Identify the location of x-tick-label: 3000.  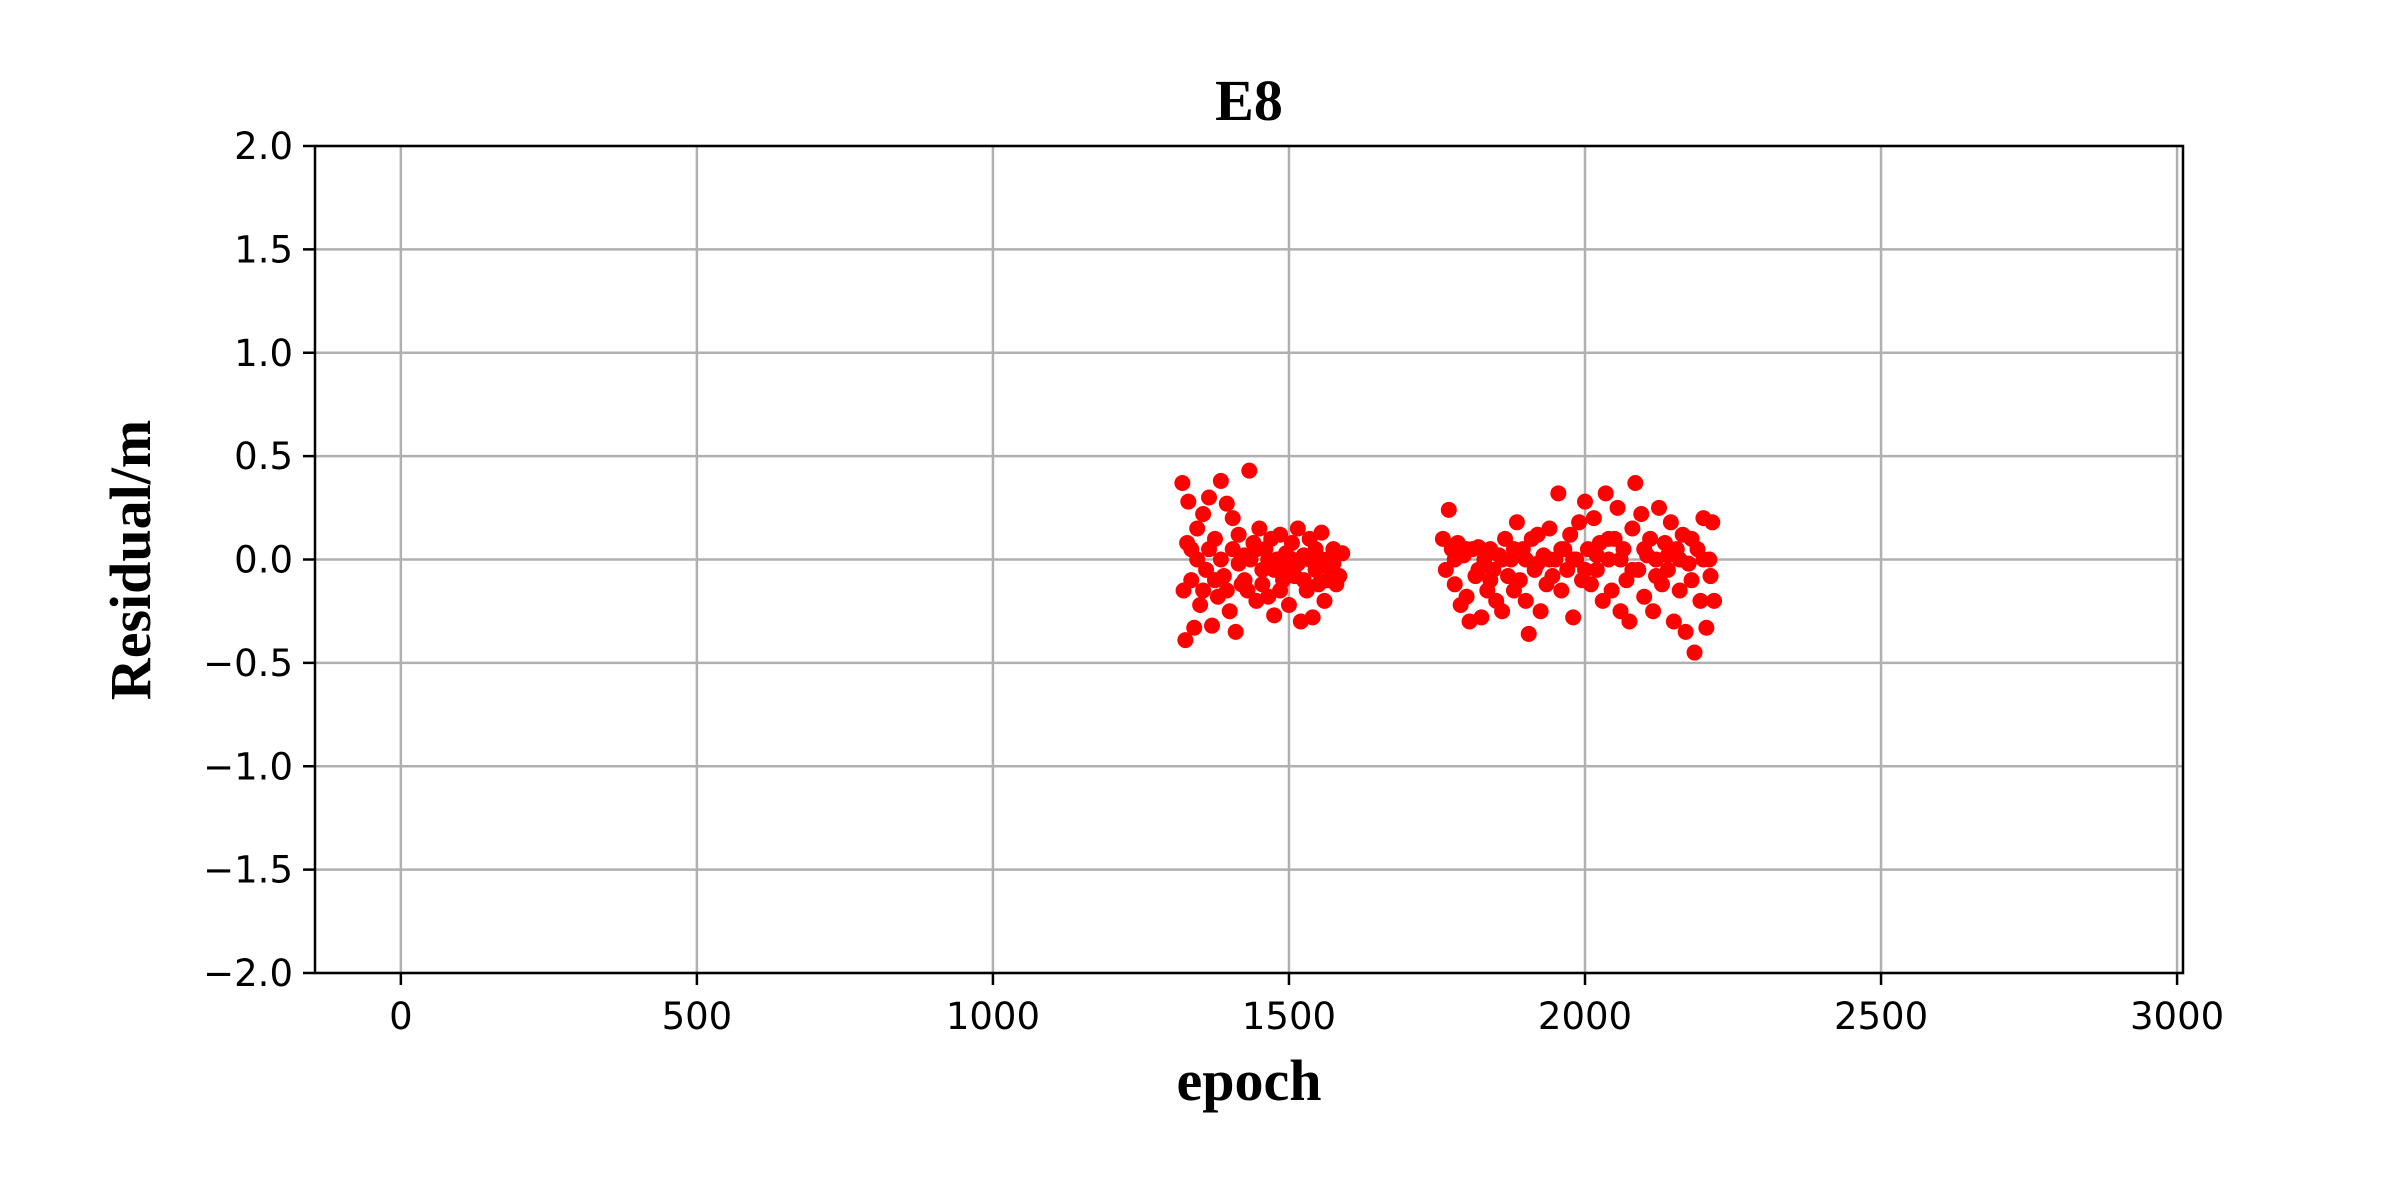
(2177, 1016).